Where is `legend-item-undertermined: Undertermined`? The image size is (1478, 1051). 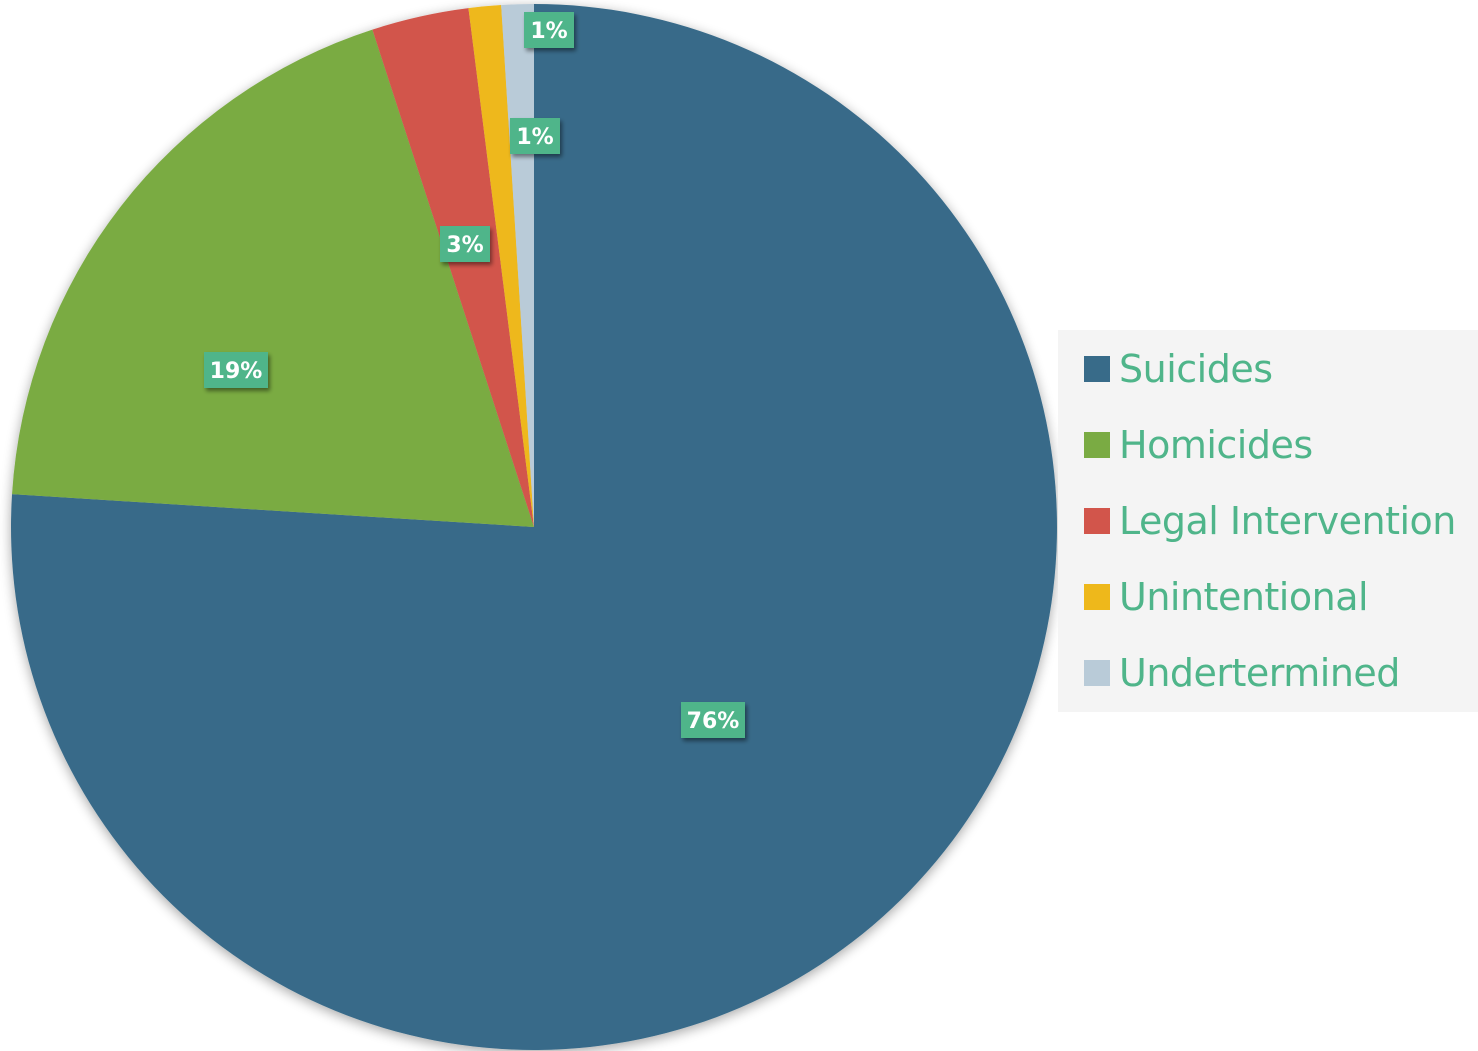
legend-item-undertermined: Undertermined is located at coordinates (1242, 673).